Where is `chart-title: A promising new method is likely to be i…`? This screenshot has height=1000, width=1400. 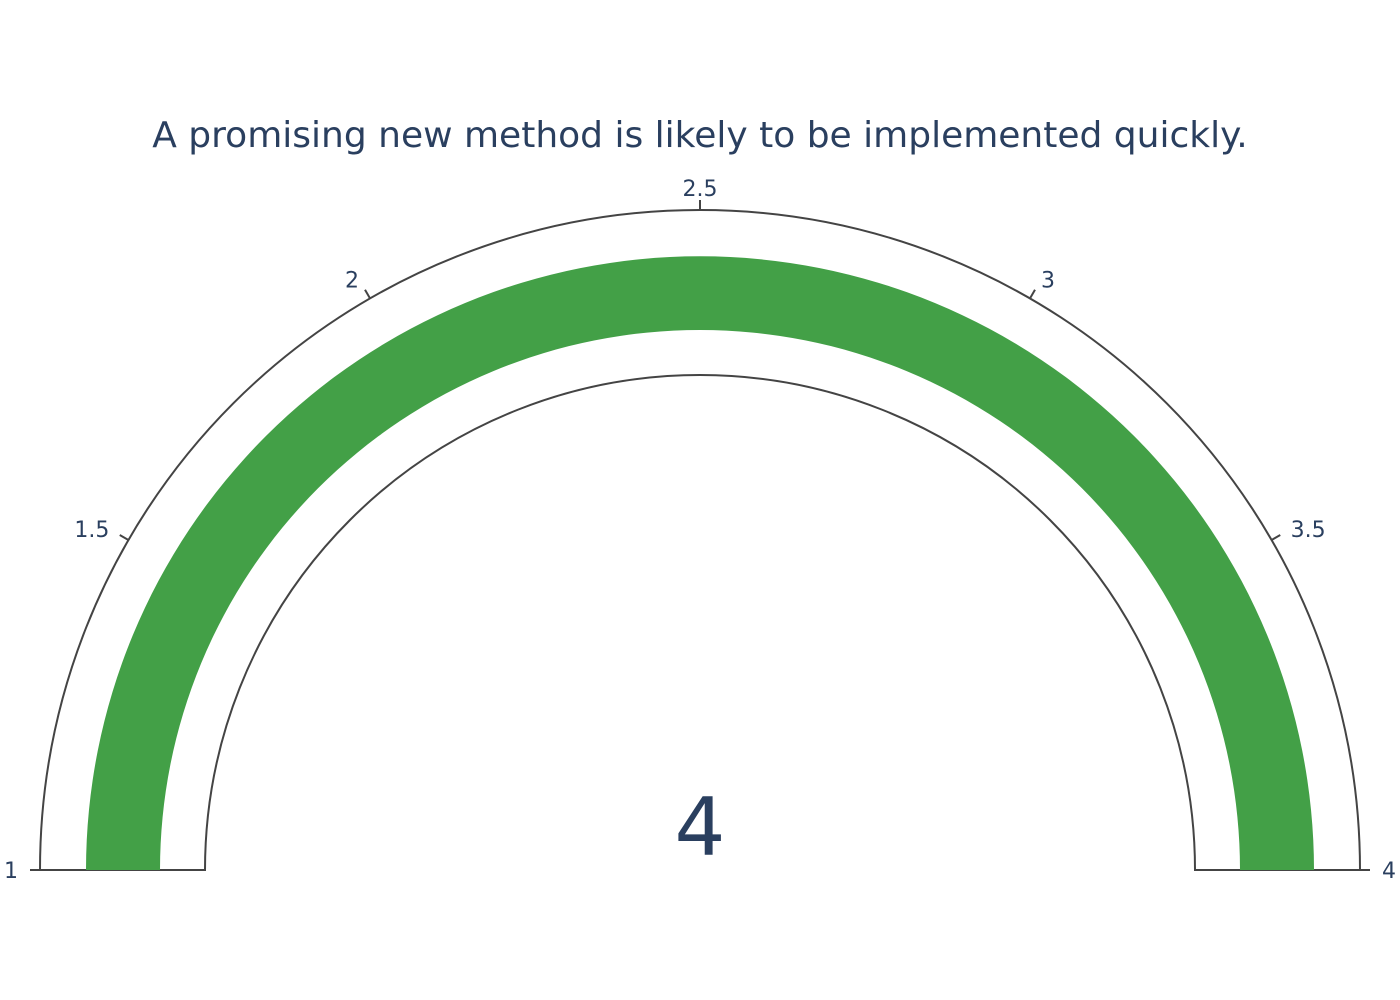
chart-title: A promising new method is likely to be i… is located at coordinates (700, 135).